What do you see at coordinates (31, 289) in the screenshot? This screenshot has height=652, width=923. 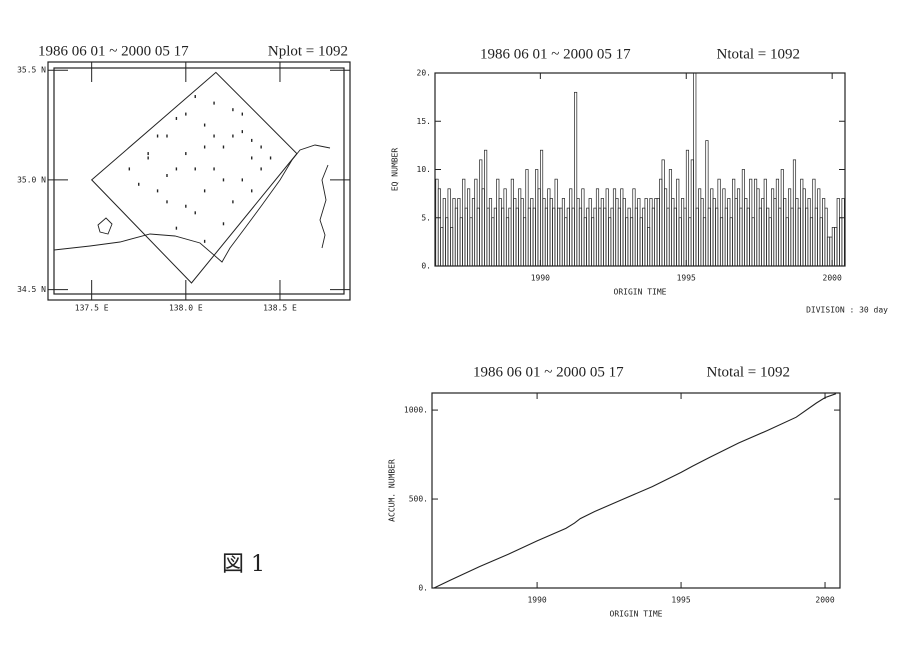 I see `y-tick-label: 34.5 N` at bounding box center [31, 289].